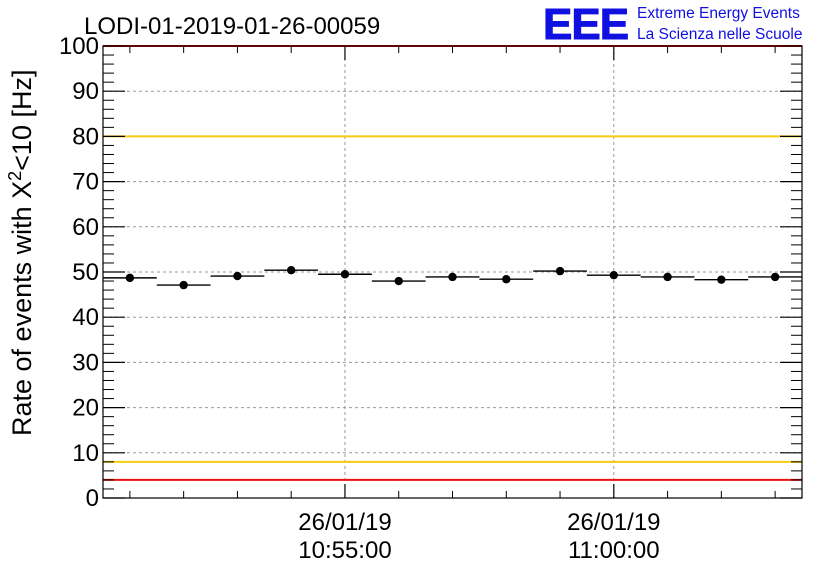 The image size is (836, 572). I want to click on eee-logo-mark: EEE, so click(585, 24).